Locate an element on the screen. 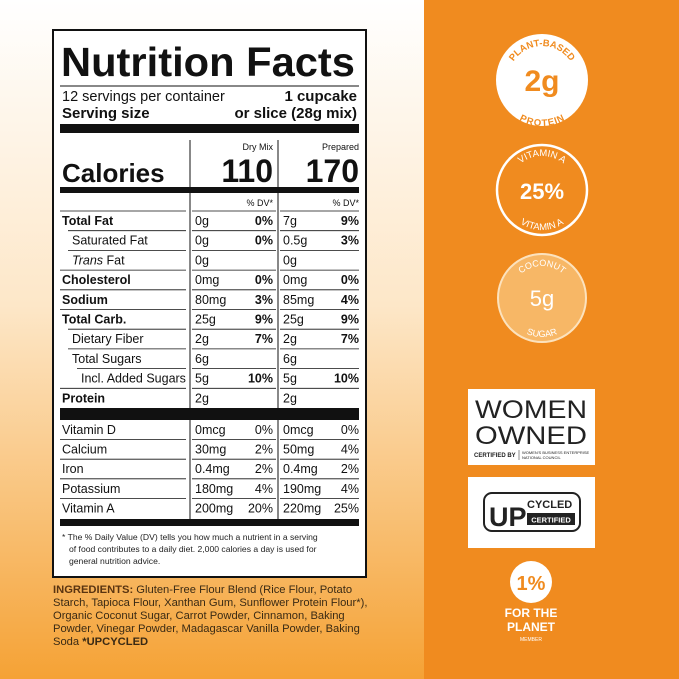 Image resolution: width=679 pixels, height=679 pixels. dry-amount: 5g is located at coordinates (202, 379).